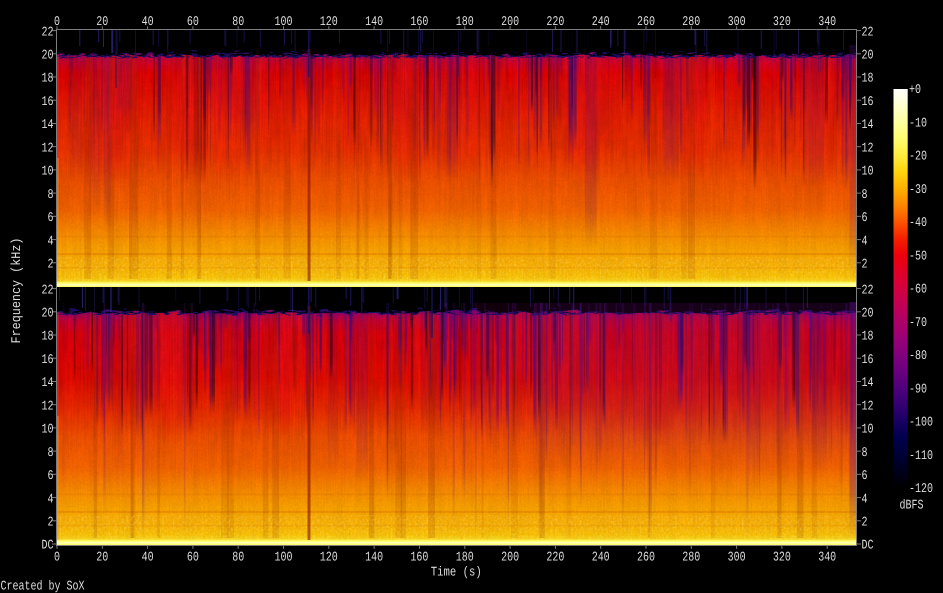  I want to click on svg-text: -20, so click(918, 156).